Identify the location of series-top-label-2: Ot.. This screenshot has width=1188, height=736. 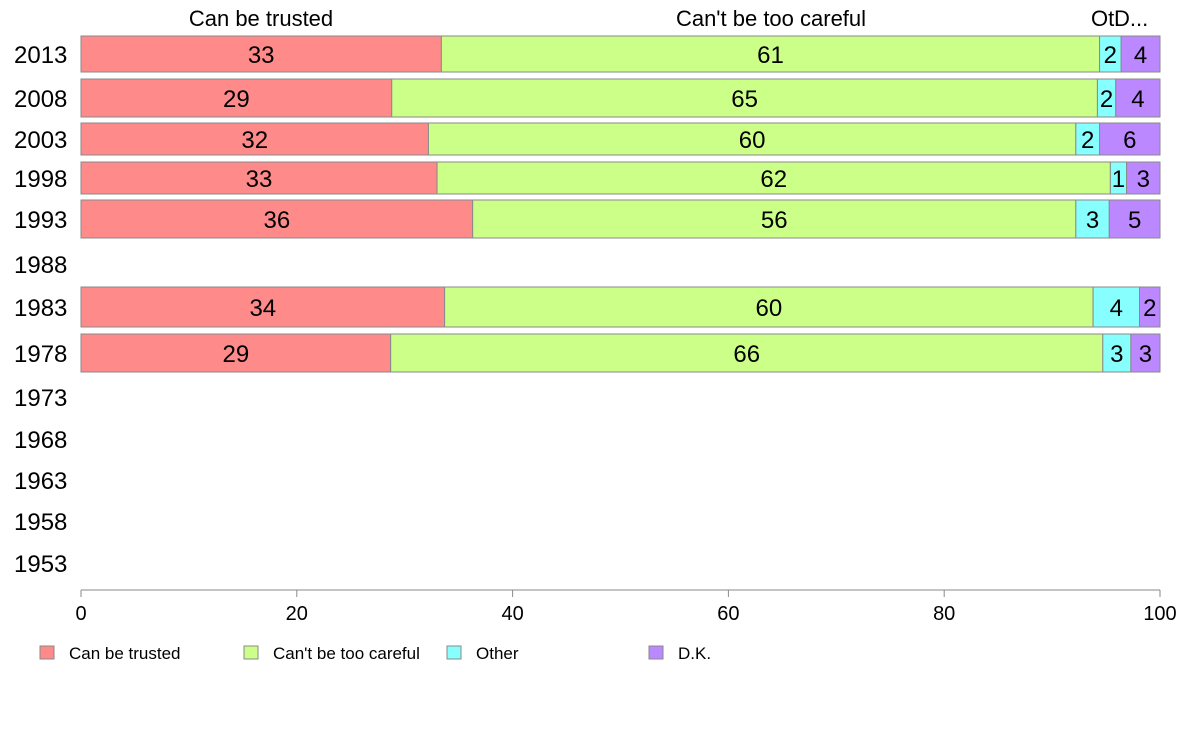
(1105, 18).